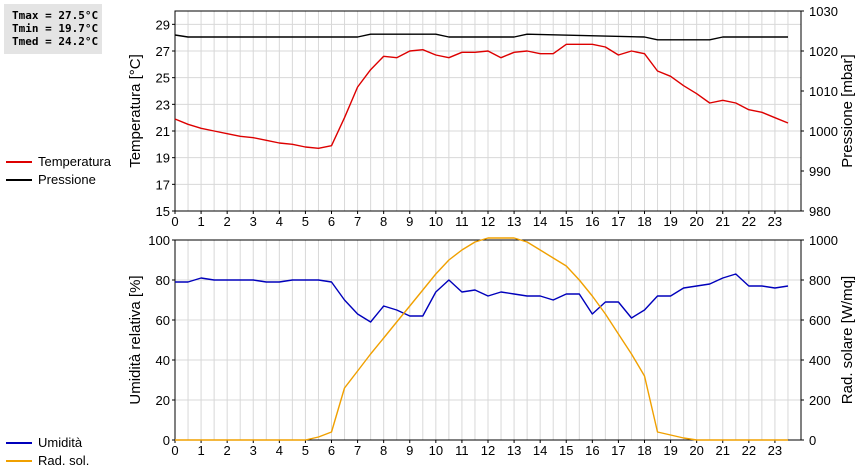 This screenshot has height=470, width=860. Describe the element at coordinates (163, 320) in the screenshot. I see `y-left-tick-label: 60` at that location.